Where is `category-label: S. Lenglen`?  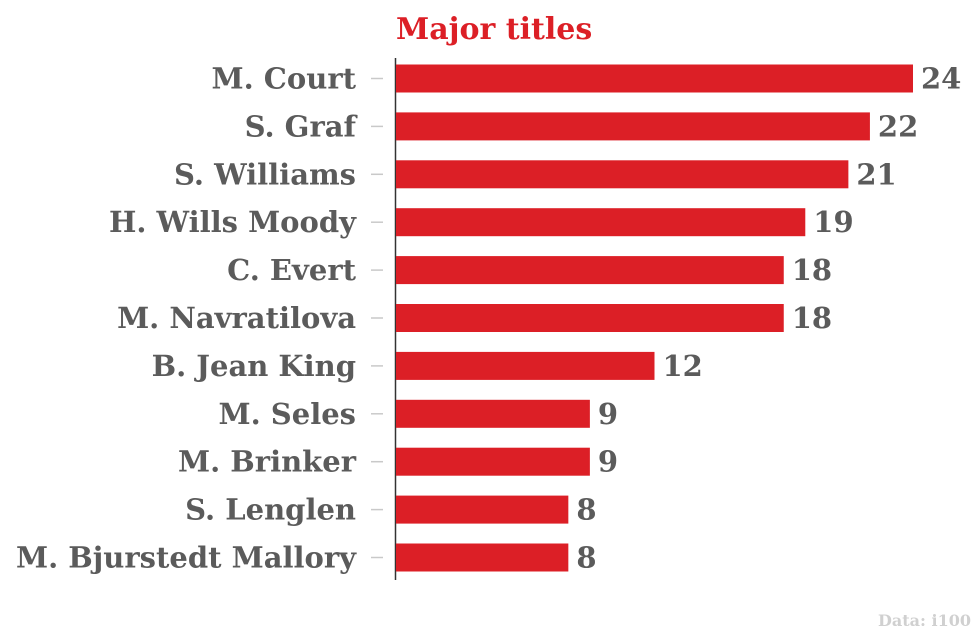
category-label: S. Lenglen is located at coordinates (270, 510).